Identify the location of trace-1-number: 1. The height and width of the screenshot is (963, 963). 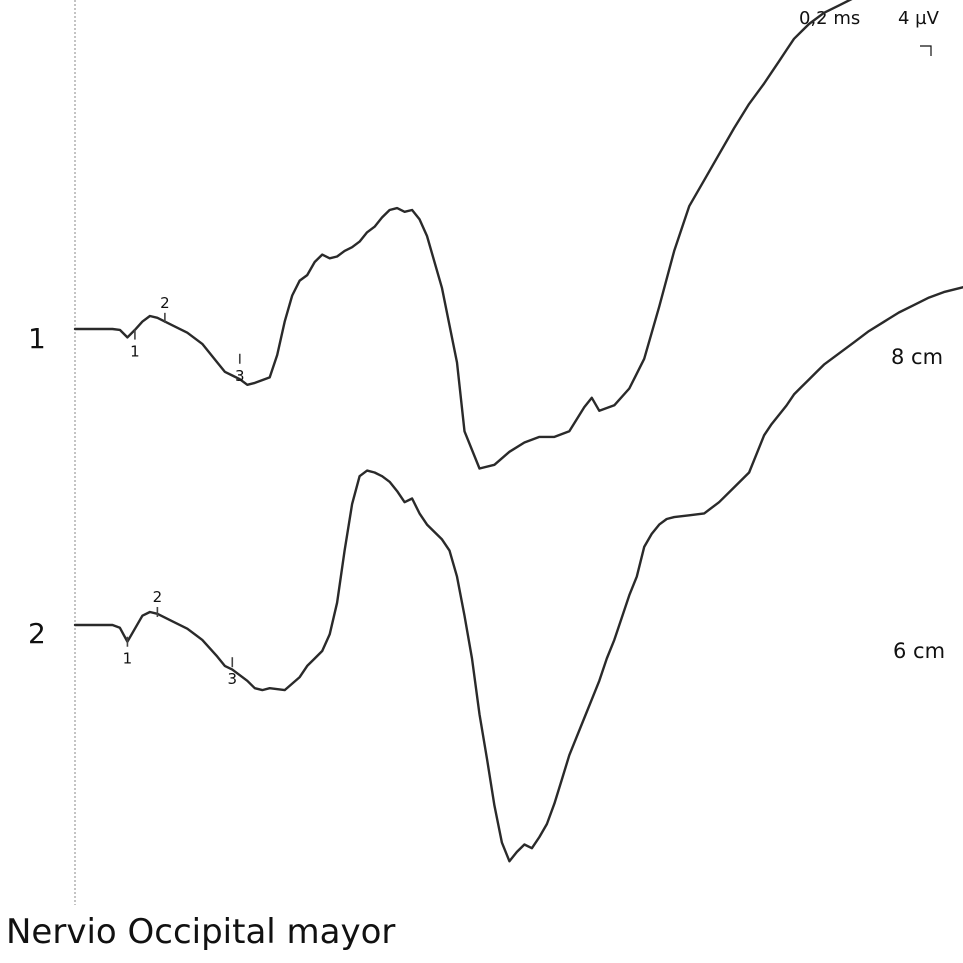
(37, 338).